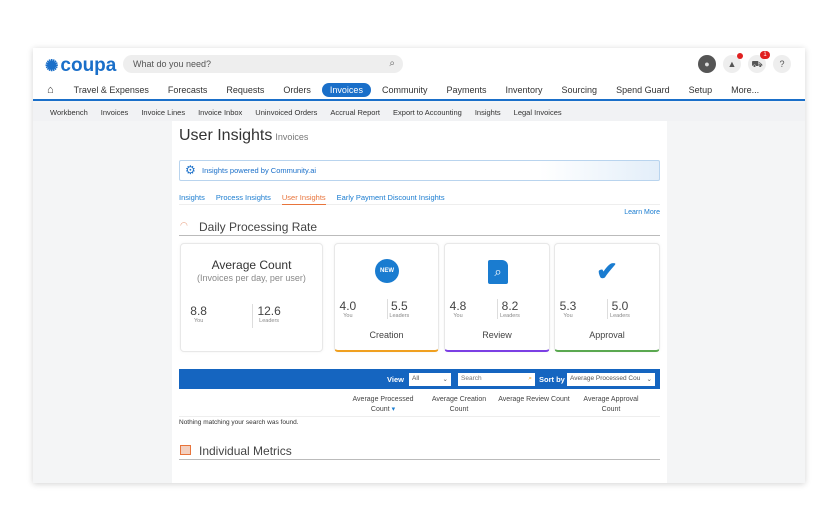 The height and width of the screenshot is (531, 838). Describe the element at coordinates (244, 135) in the screenshot. I see `page-title: User Insights Invoices` at that location.